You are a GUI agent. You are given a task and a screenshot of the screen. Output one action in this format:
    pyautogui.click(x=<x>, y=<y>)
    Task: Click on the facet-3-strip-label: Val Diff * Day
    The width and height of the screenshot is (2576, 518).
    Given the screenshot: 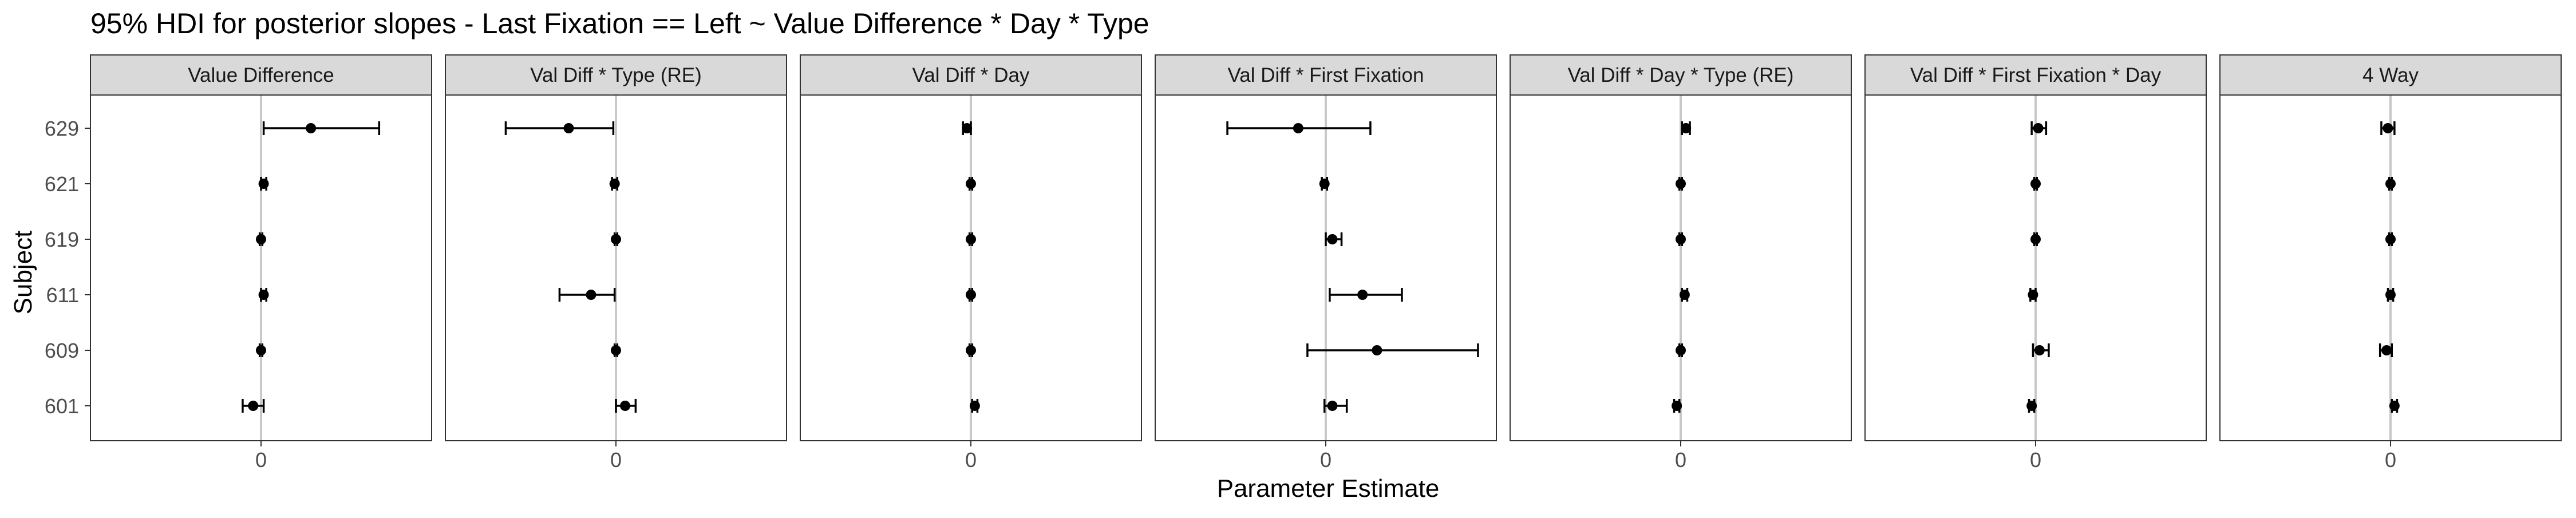 What is the action you would take?
    pyautogui.click(x=971, y=75)
    